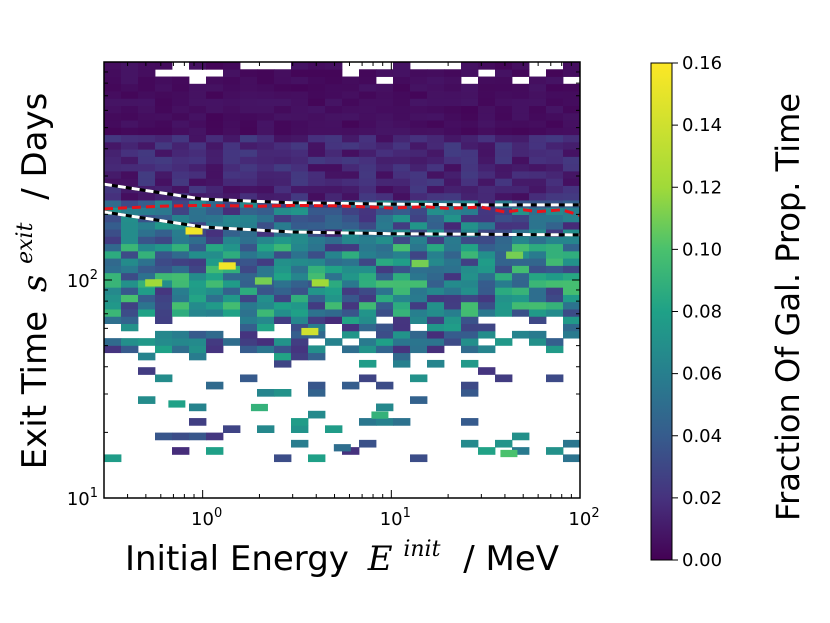 This screenshot has width=830, height=623. What do you see at coordinates (237, 559) in the screenshot?
I see `x-axis-label-text: Initial Energy` at bounding box center [237, 559].